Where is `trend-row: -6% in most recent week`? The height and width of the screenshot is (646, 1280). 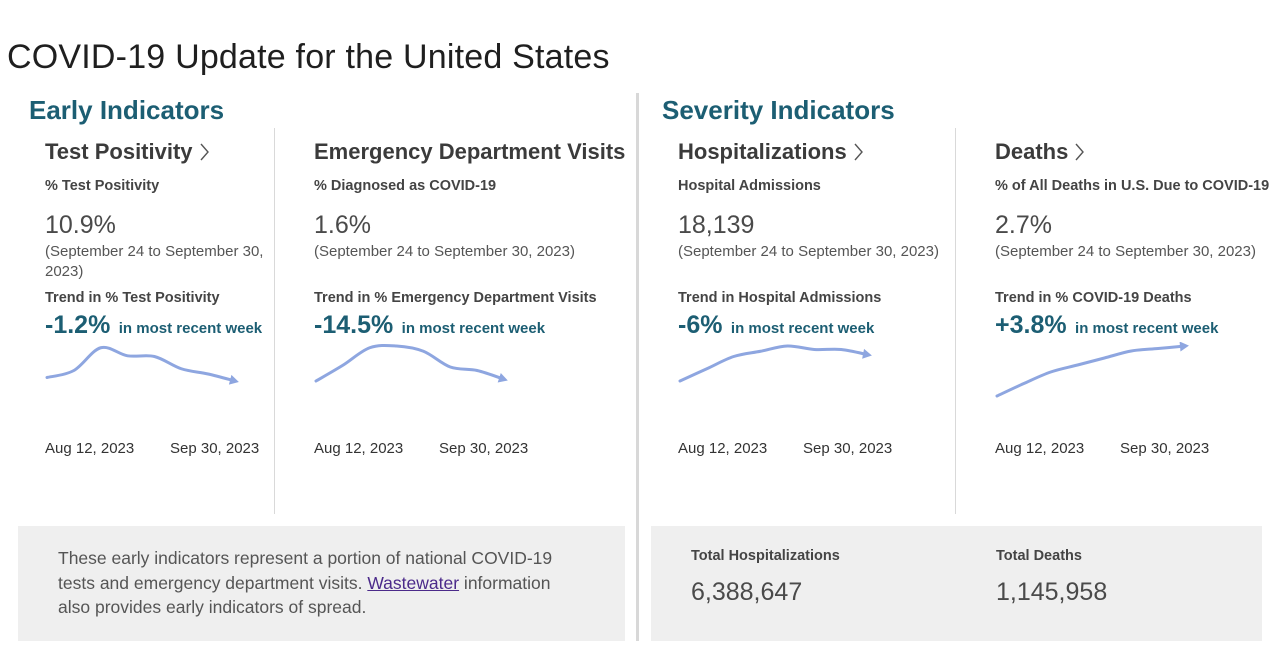
trend-row: -6% in most recent week is located at coordinates (776, 325).